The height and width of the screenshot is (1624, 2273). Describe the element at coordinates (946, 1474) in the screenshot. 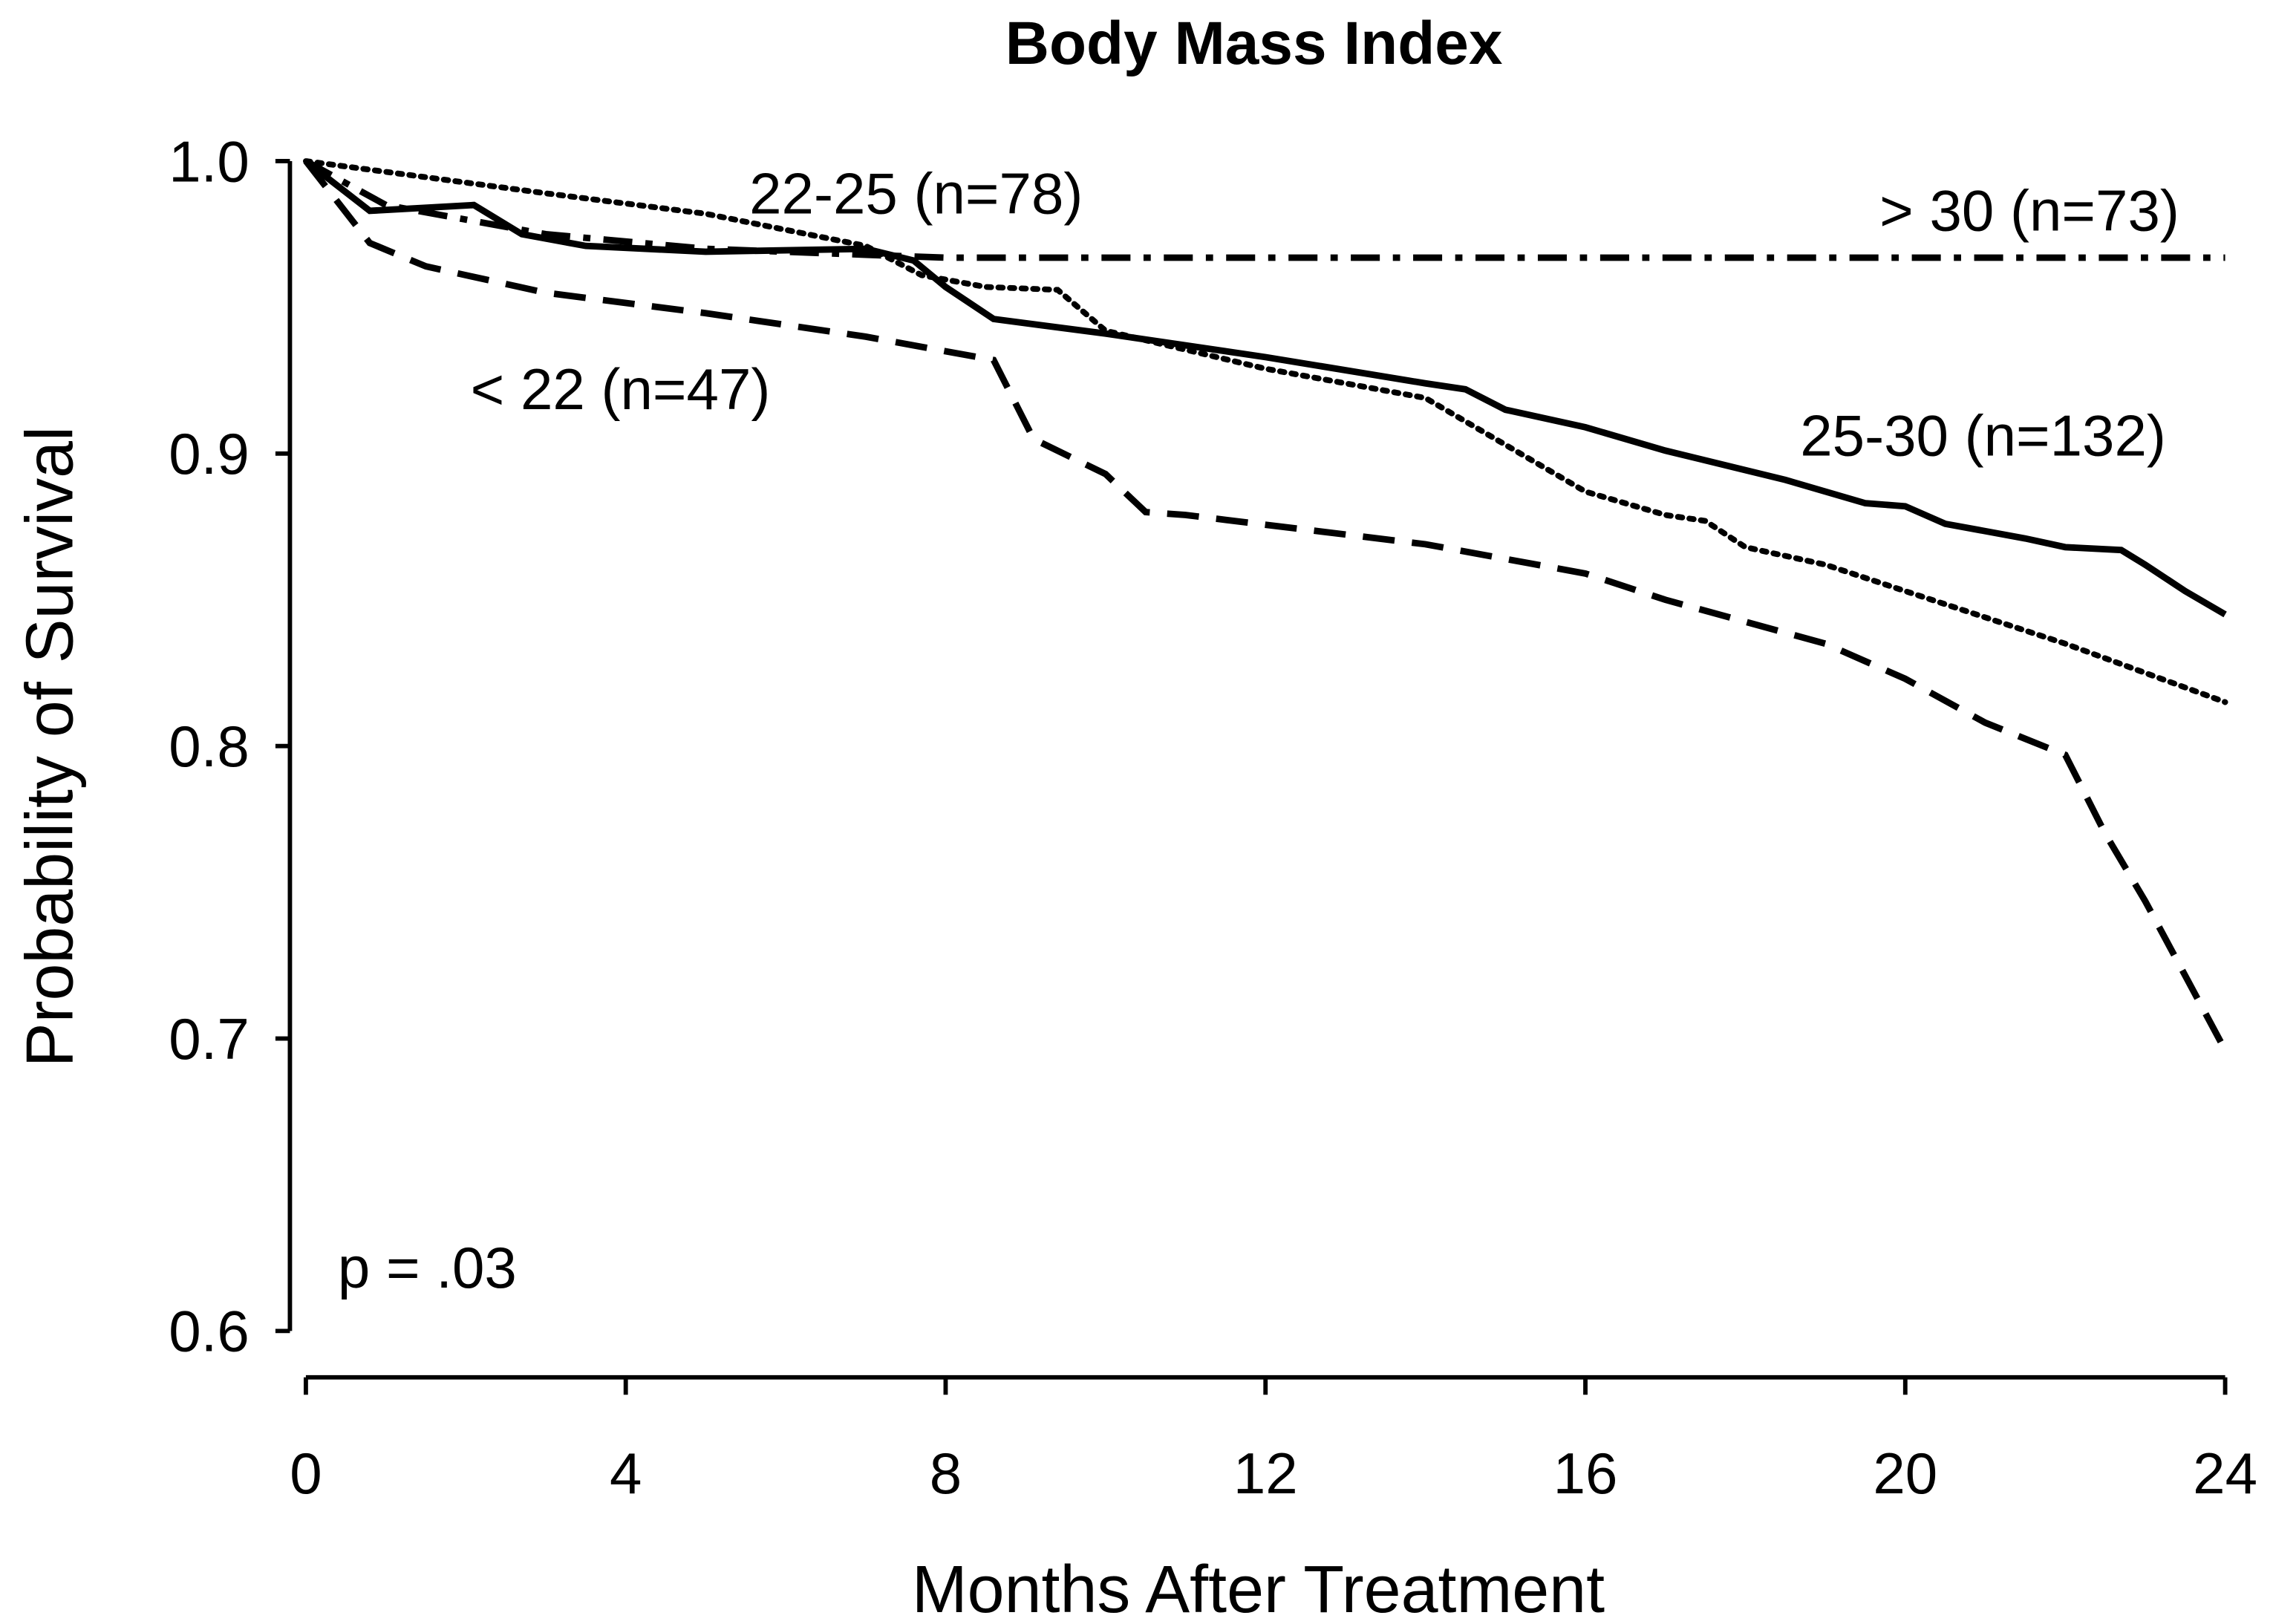

I see `x-tick-label: 8` at that location.